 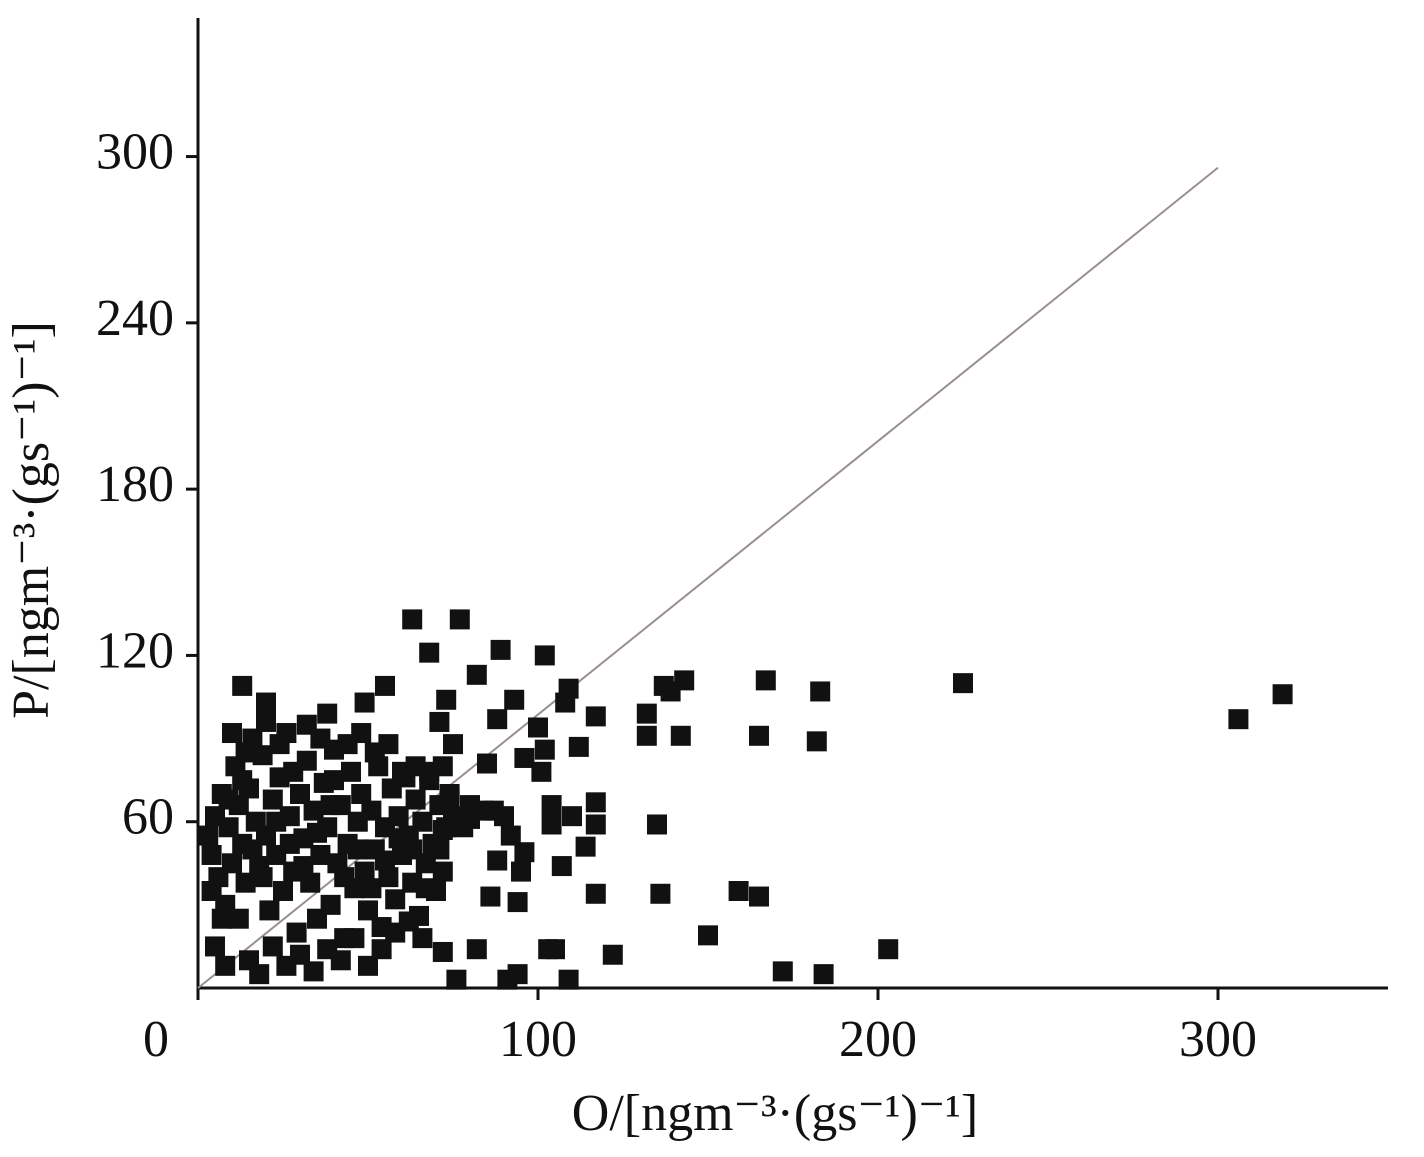 I want to click on x-tick-label: 100, so click(x=538, y=1039).